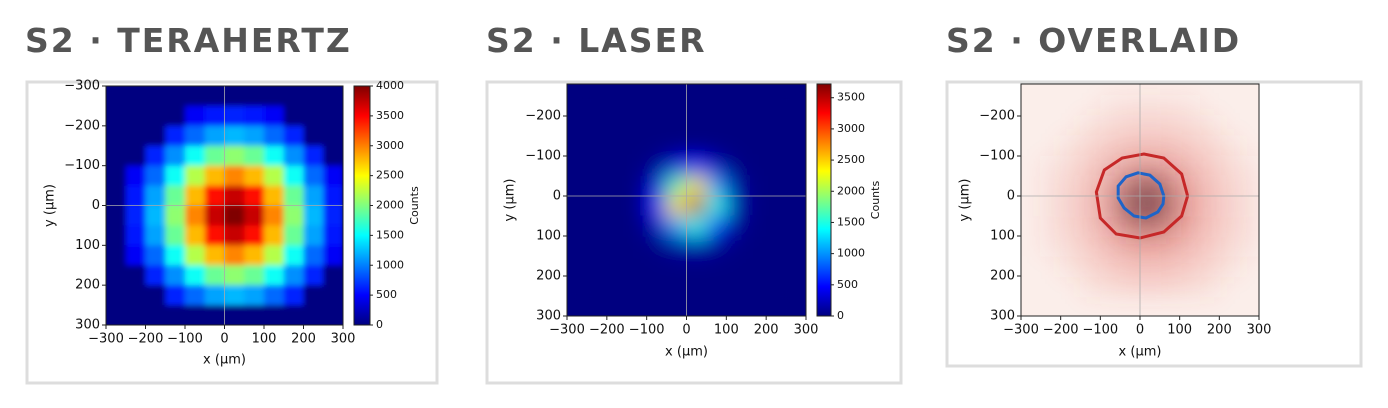  I want to click on colorbar-tick-label: 3000, so click(851, 128).